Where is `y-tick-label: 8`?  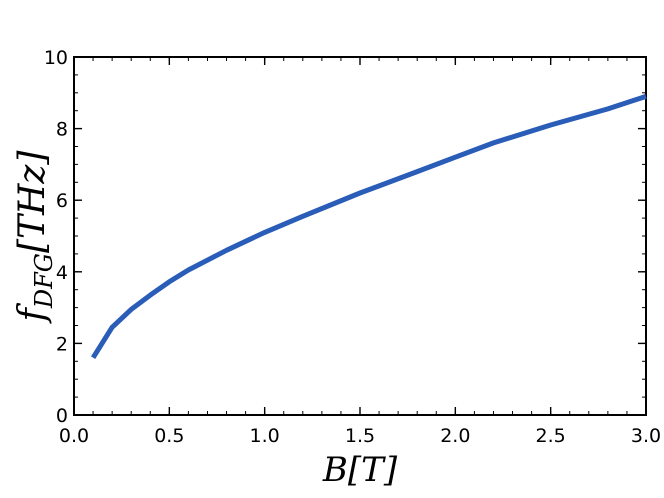
y-tick-label: 8 is located at coordinates (62, 130).